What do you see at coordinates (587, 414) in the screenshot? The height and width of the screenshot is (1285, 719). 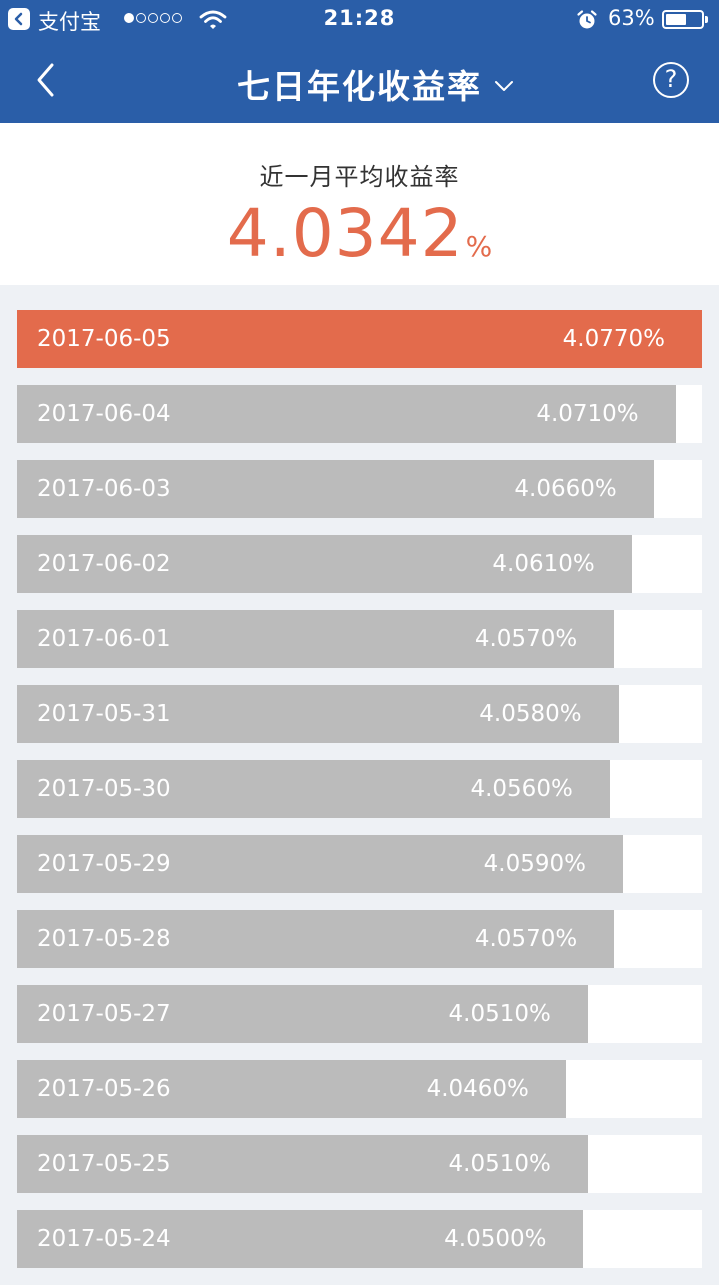 I see `rate-value: 4.0710%` at bounding box center [587, 414].